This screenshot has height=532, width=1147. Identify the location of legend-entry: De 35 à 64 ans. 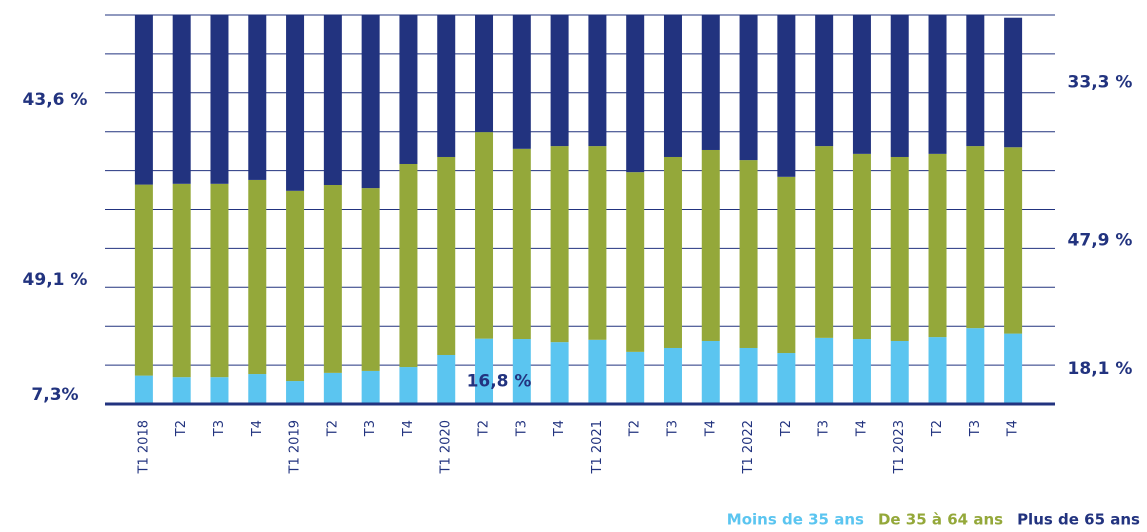
(940, 520).